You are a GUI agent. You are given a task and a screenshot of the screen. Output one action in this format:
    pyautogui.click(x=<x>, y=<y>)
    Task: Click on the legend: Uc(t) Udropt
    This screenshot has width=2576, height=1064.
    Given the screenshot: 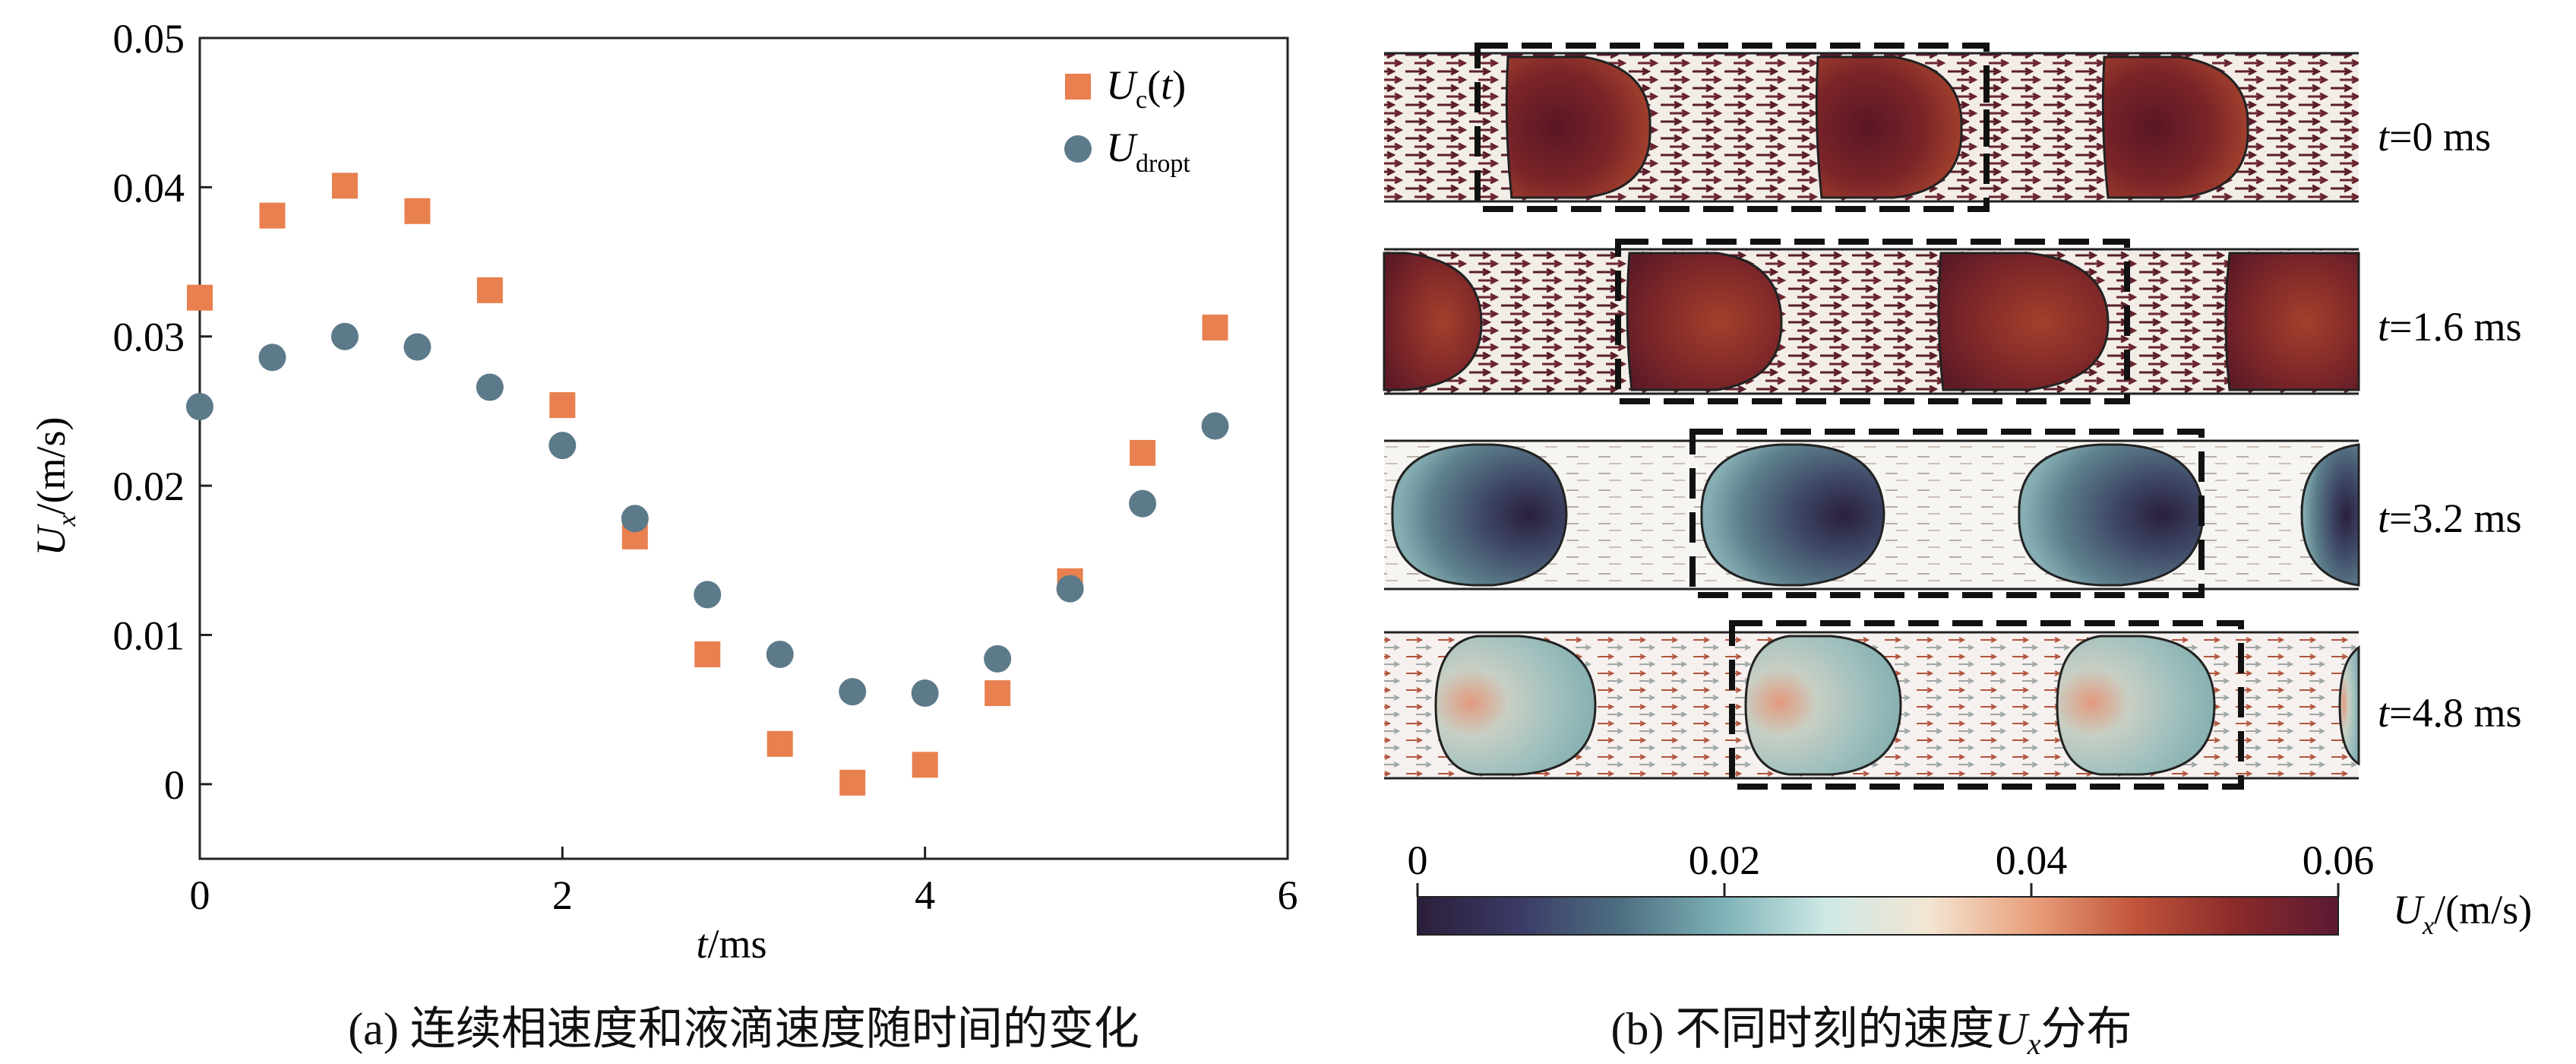 What is the action you would take?
    pyautogui.click(x=1127, y=120)
    